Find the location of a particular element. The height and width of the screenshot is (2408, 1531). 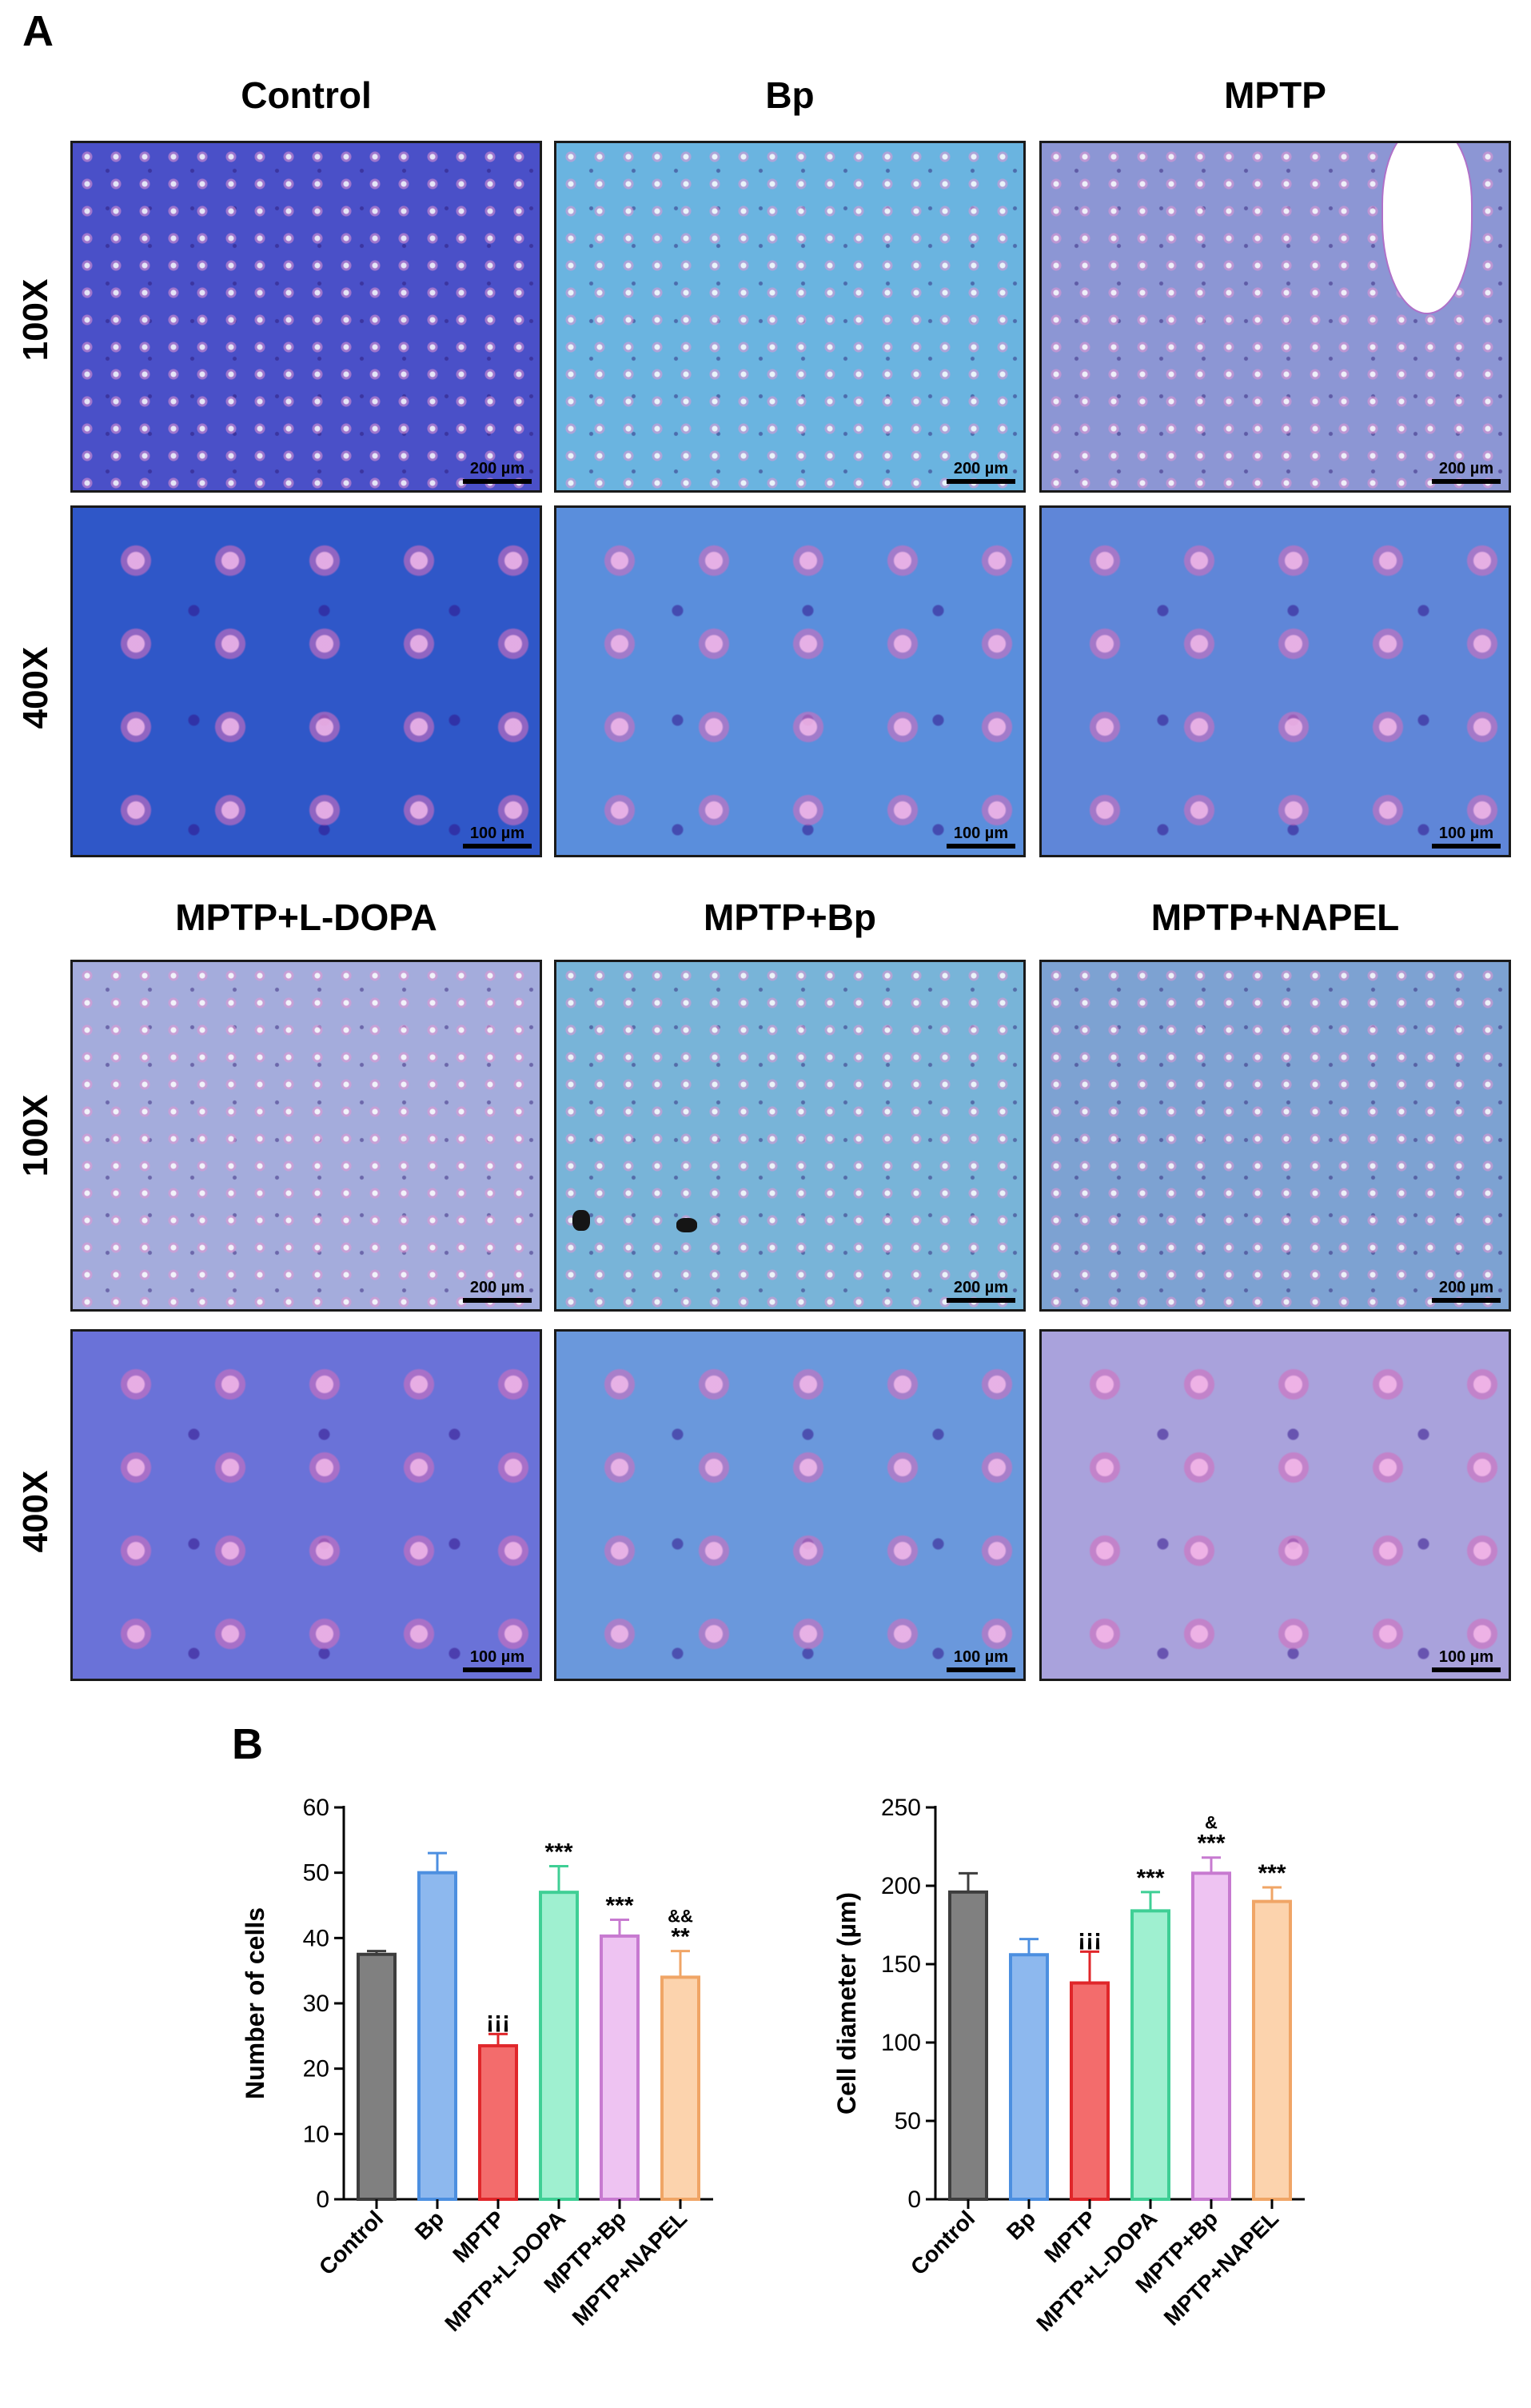

panel-a-label: A is located at coordinates (38, 31).